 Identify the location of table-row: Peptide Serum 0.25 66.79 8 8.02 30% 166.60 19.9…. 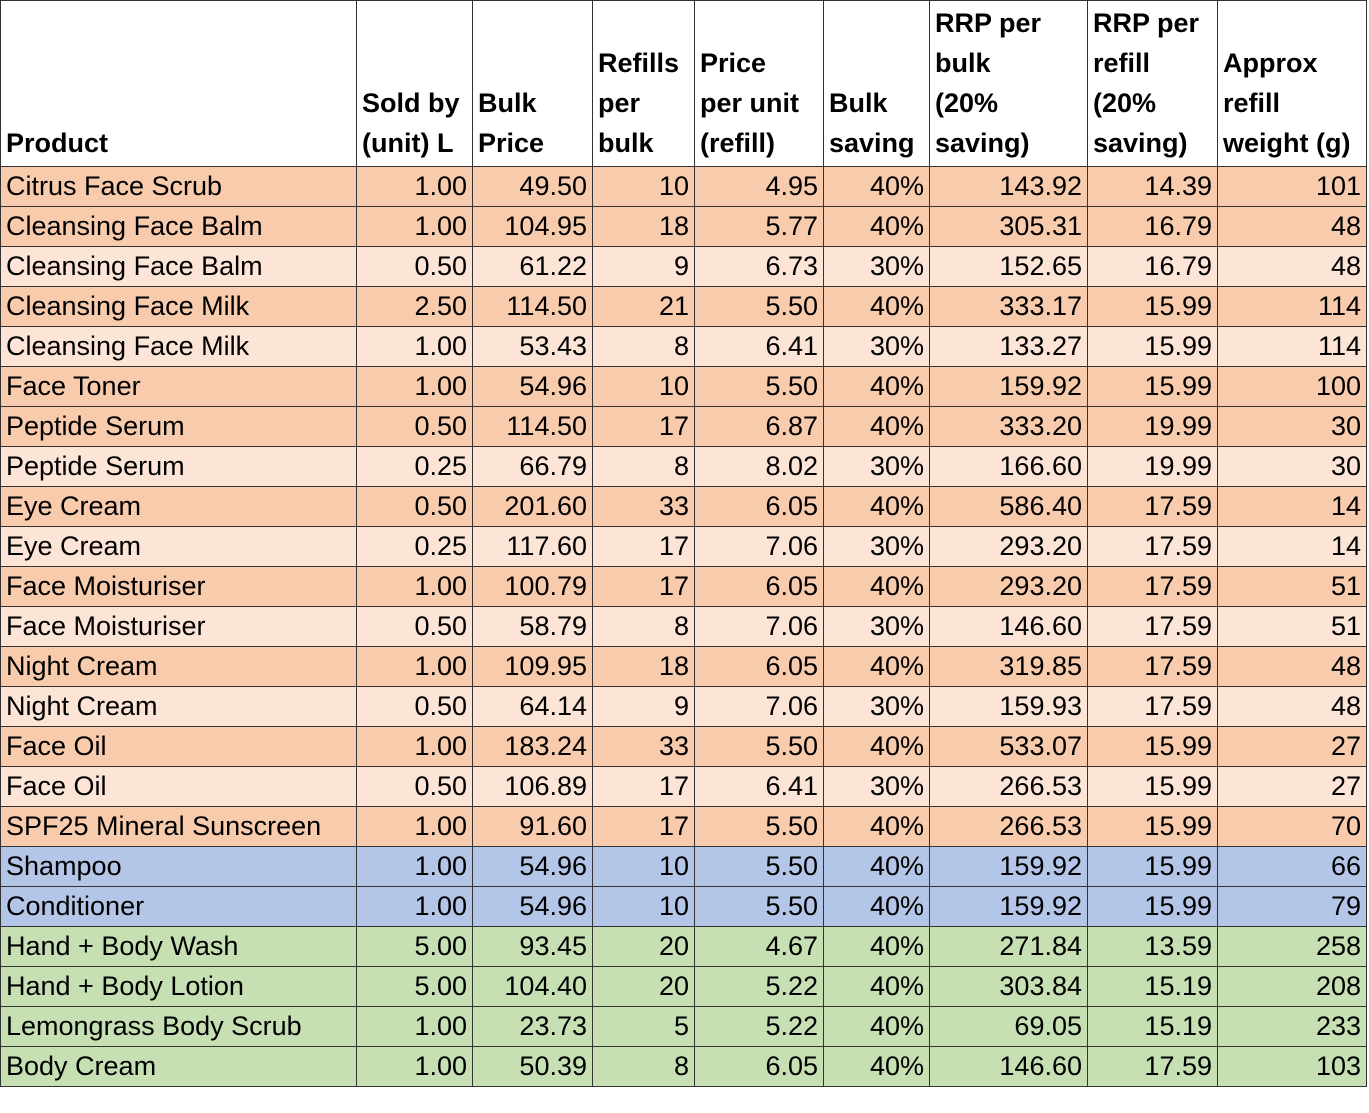
(683, 466).